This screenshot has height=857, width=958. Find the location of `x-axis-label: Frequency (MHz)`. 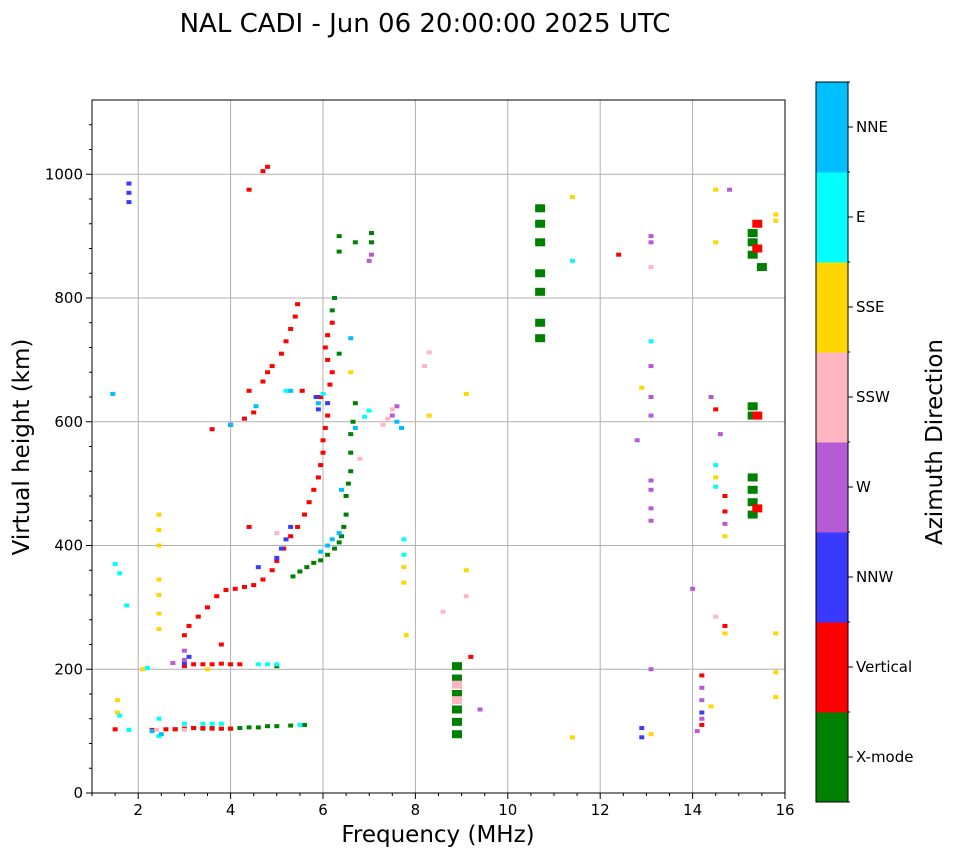

x-axis-label: Frequency (MHz) is located at coordinates (437, 835).